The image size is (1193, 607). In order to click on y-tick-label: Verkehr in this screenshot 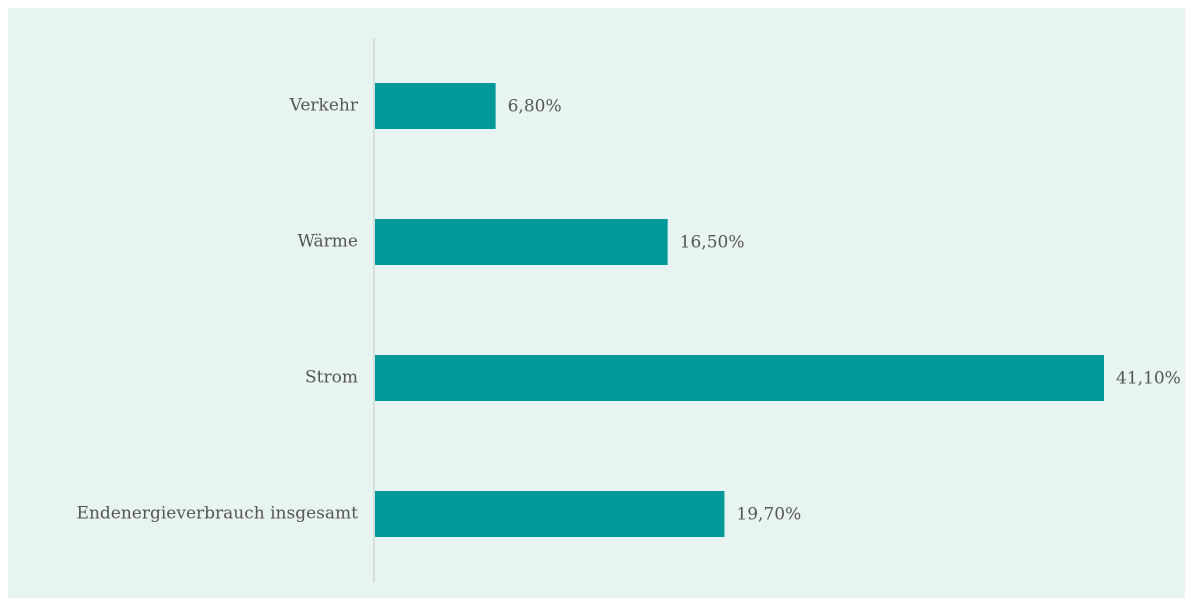, I will do `click(324, 106)`.